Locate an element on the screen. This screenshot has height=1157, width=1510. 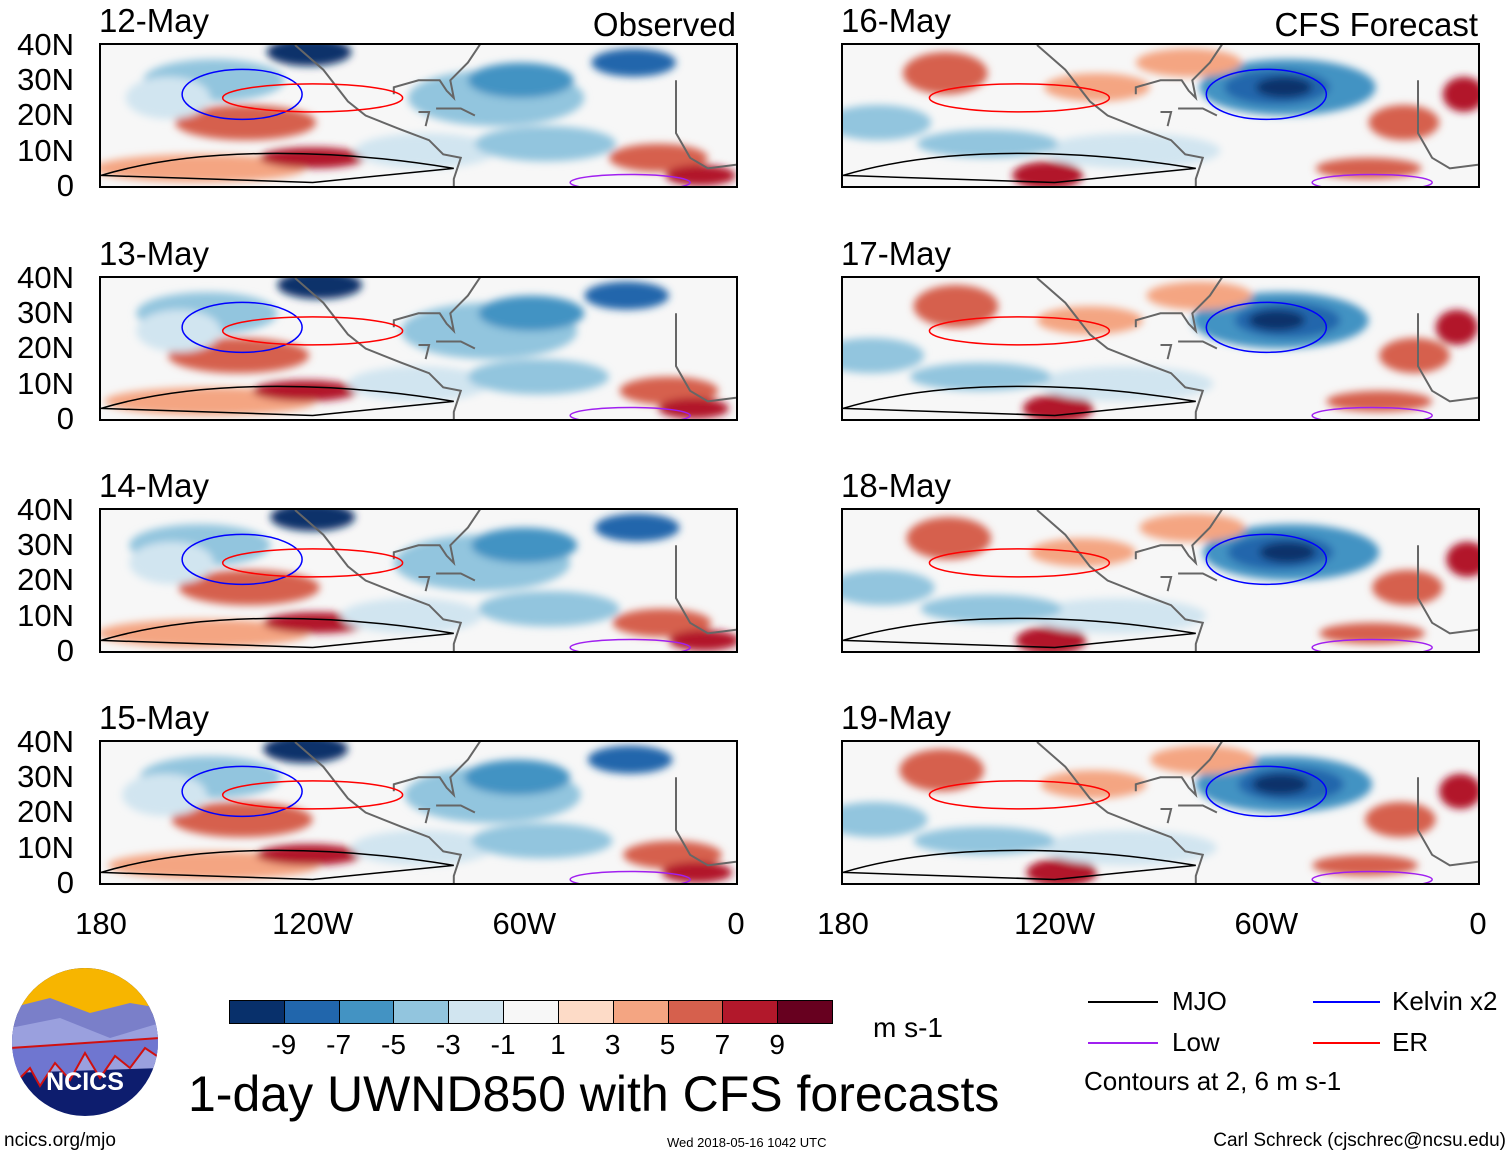
map-panel-19-may is located at coordinates (1160, 812).